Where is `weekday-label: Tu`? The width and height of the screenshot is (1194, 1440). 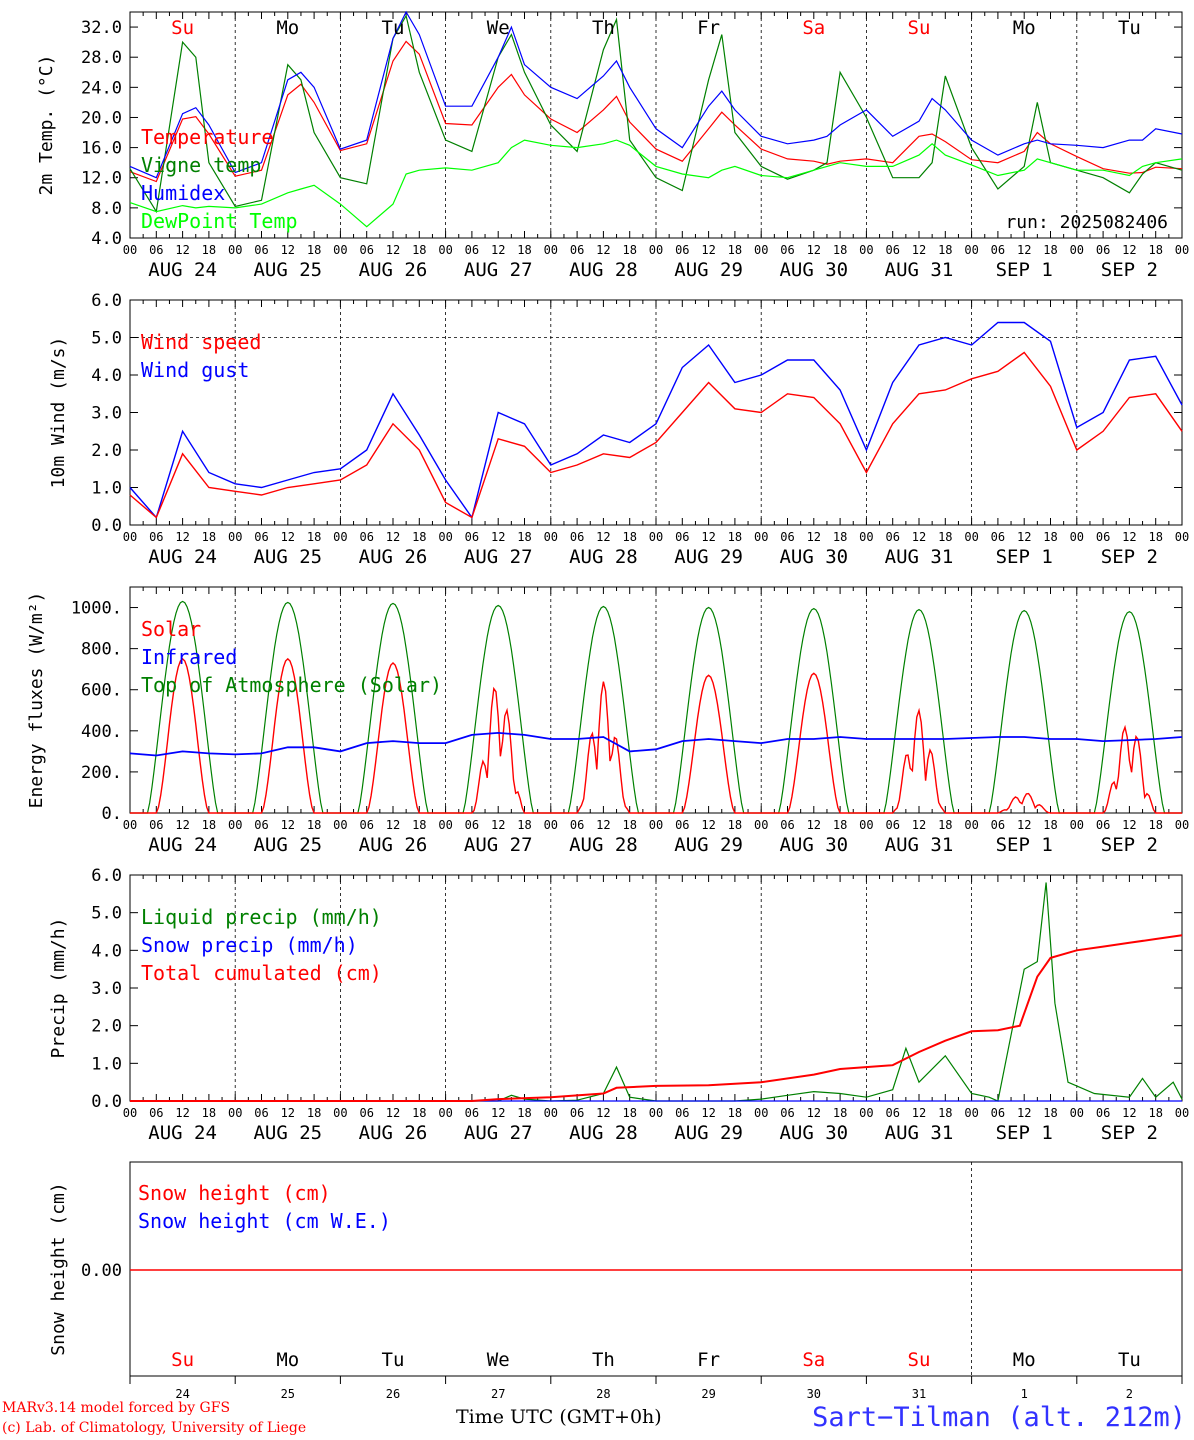 weekday-label: Tu is located at coordinates (1129, 1360).